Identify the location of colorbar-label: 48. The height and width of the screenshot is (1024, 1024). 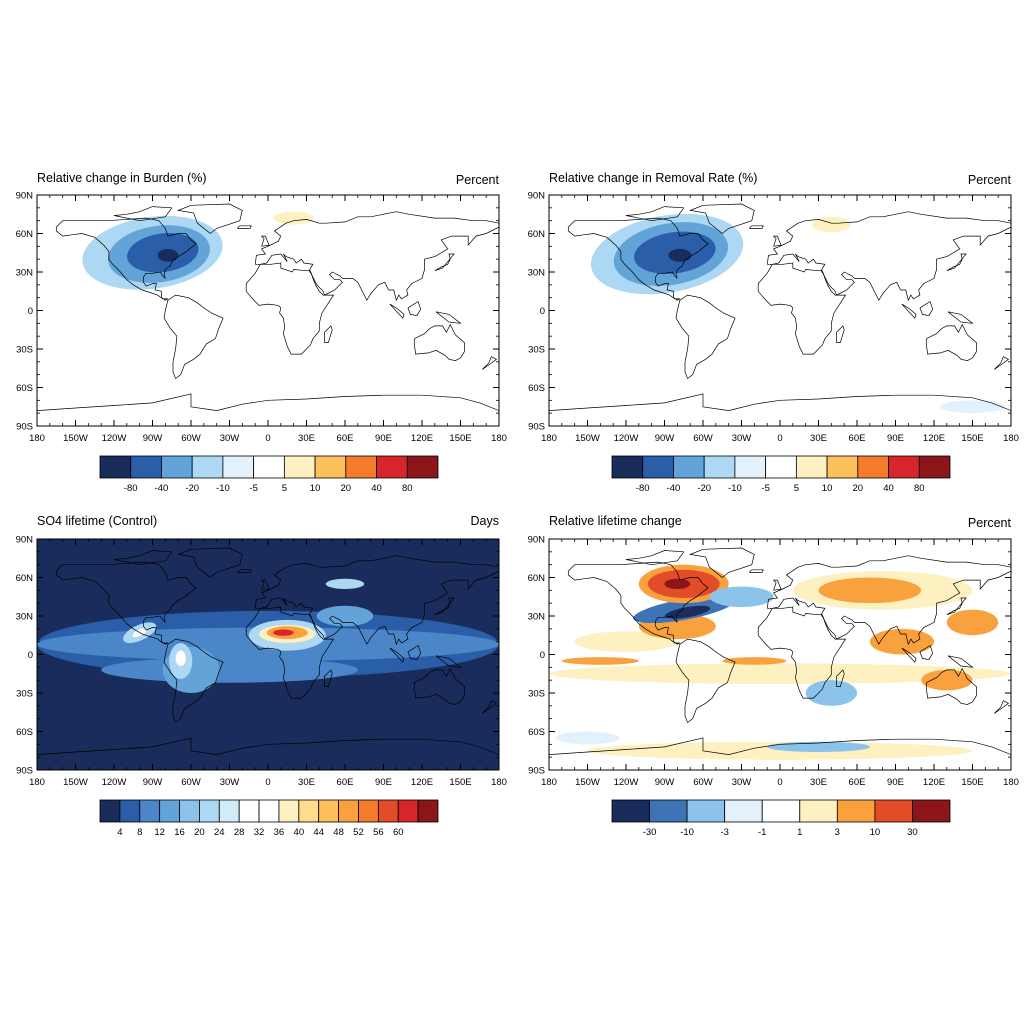
(338, 832).